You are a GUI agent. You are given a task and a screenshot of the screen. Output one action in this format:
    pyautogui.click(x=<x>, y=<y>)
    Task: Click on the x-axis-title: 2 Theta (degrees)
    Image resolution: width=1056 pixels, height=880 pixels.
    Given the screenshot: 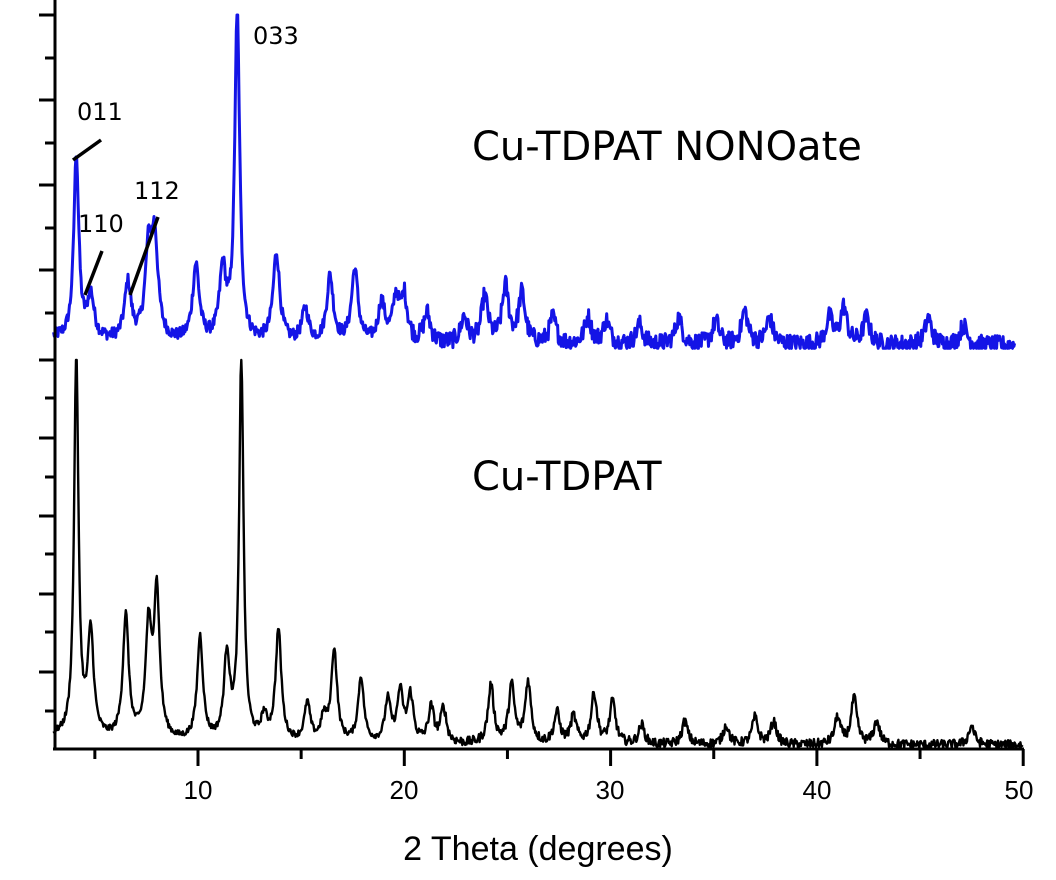 What is the action you would take?
    pyautogui.click(x=538, y=849)
    